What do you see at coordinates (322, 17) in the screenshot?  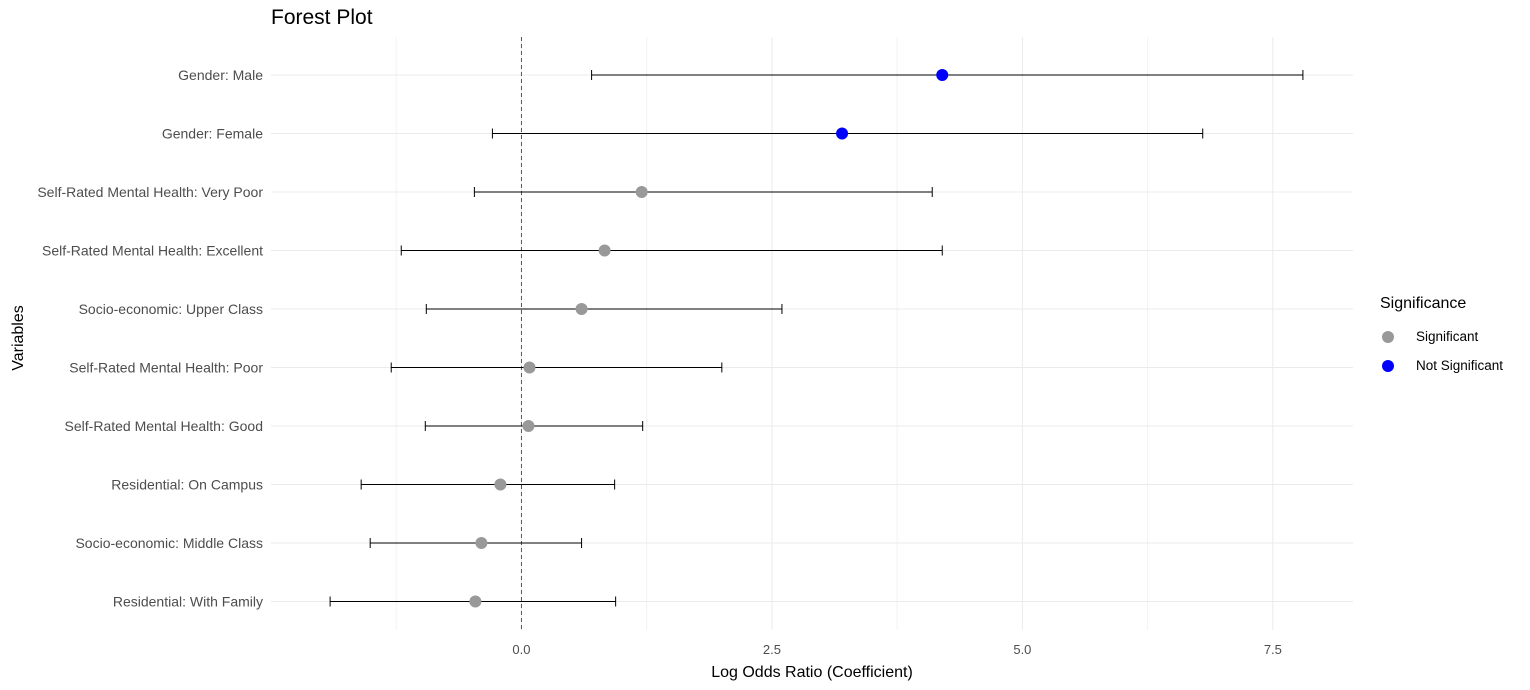 I see `chart-title: Forest Plot` at bounding box center [322, 17].